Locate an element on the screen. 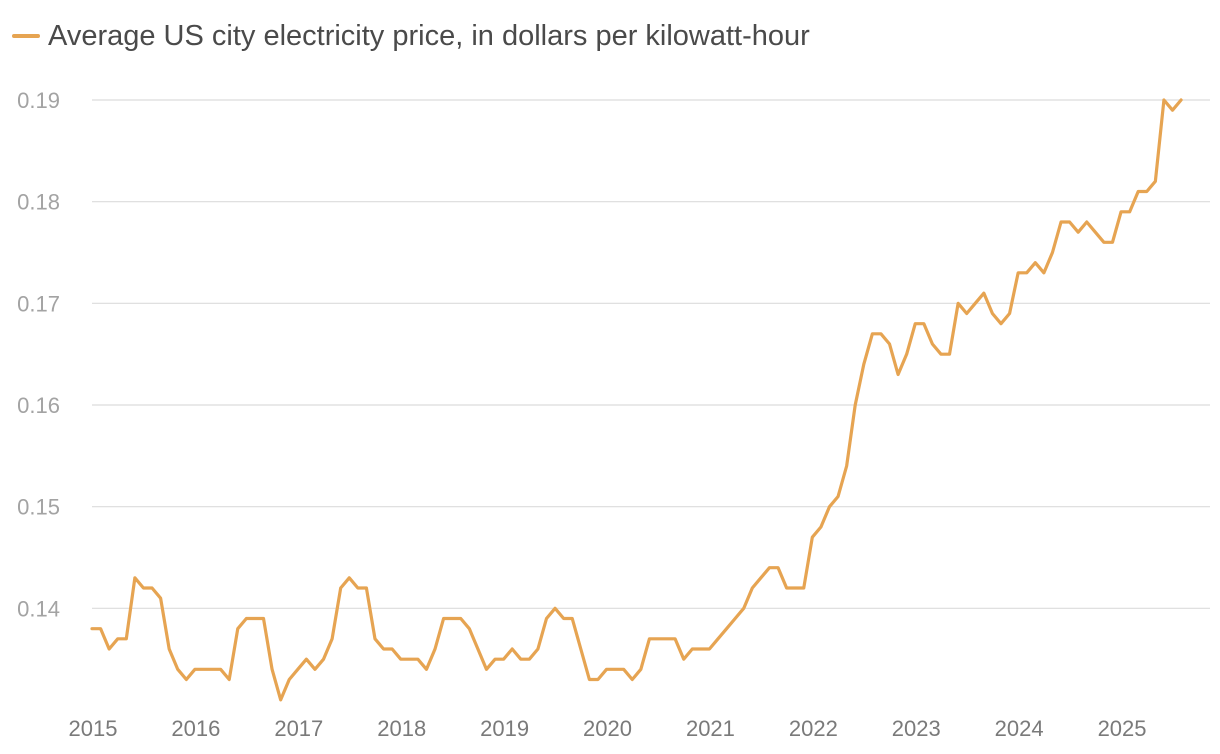 Image resolution: width=1220 pixels, height=754 pixels. x-tick-label: 2018 is located at coordinates (401, 728).